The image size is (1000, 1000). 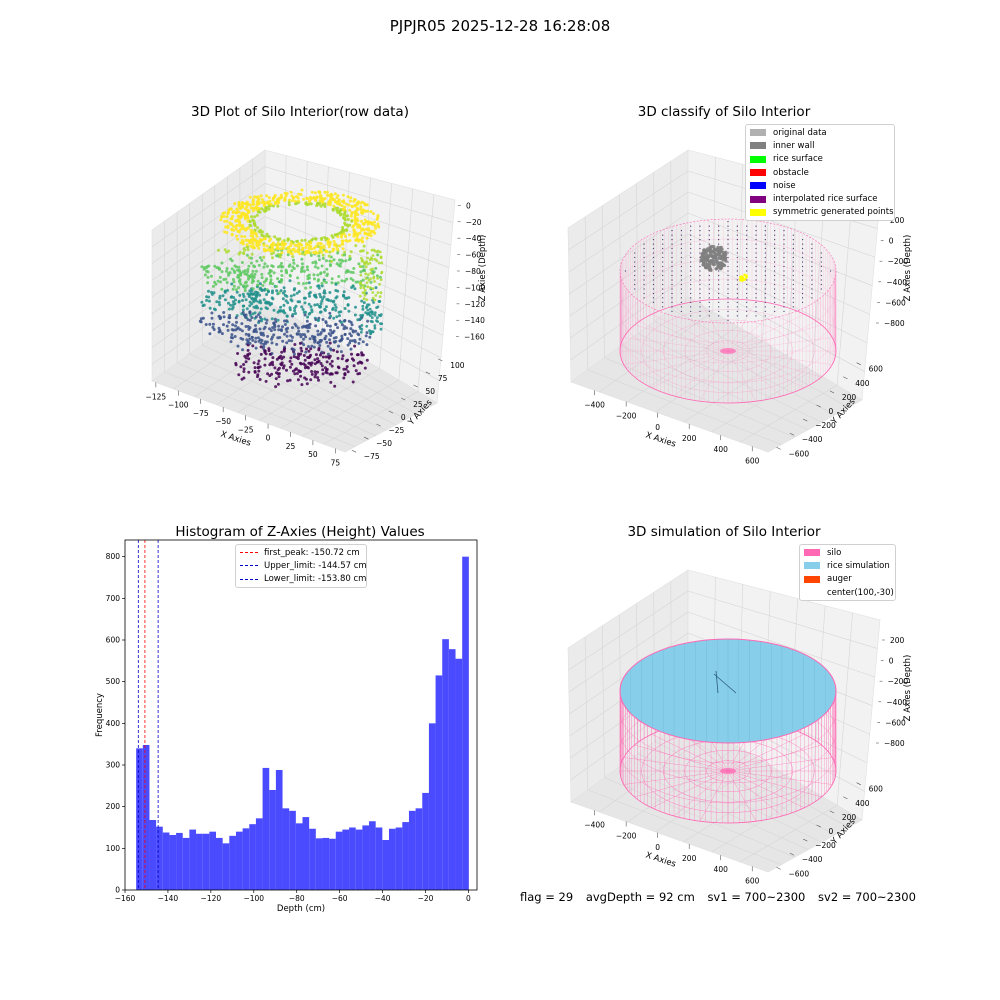 I want to click on legend-center: center(100,-30), so click(x=860, y=592).